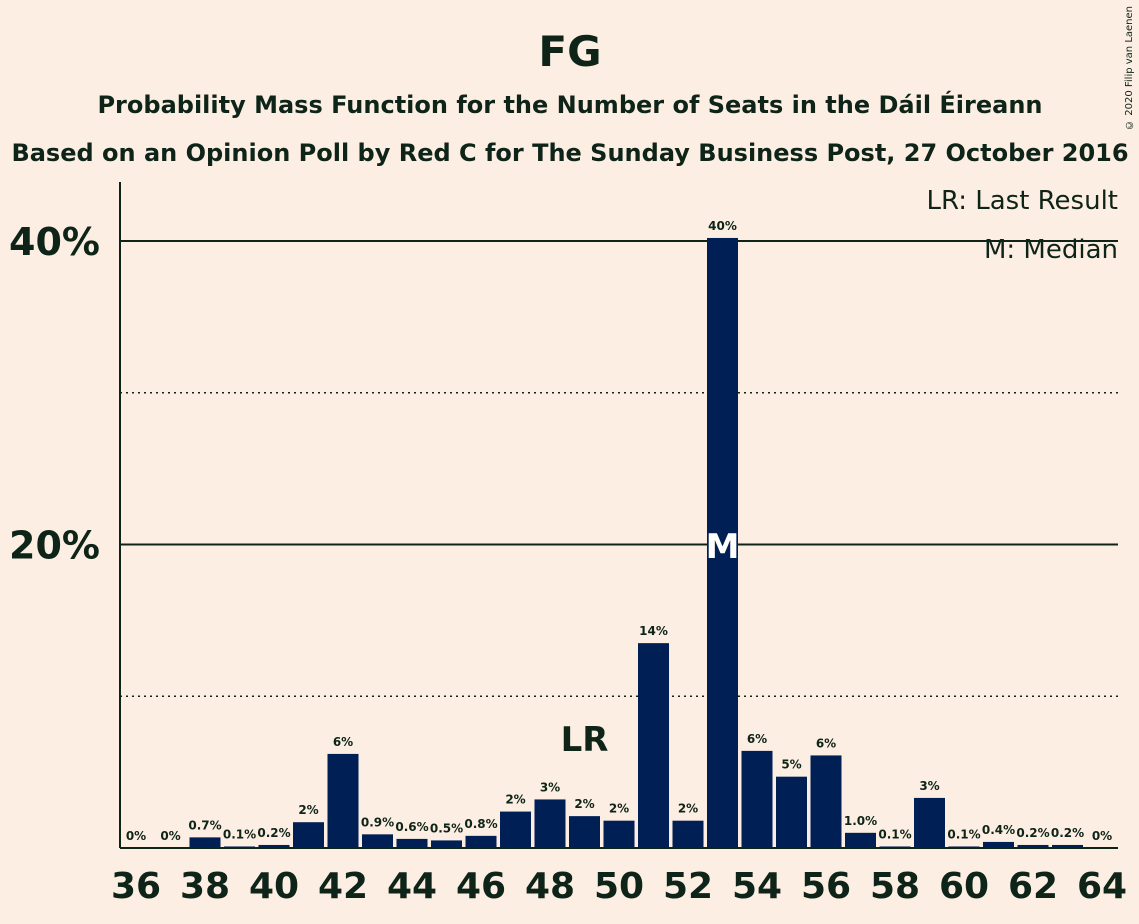  Describe the element at coordinates (1129, 68) in the screenshot. I see `copyright-notice: © 2020 Filip van Laenen` at that location.